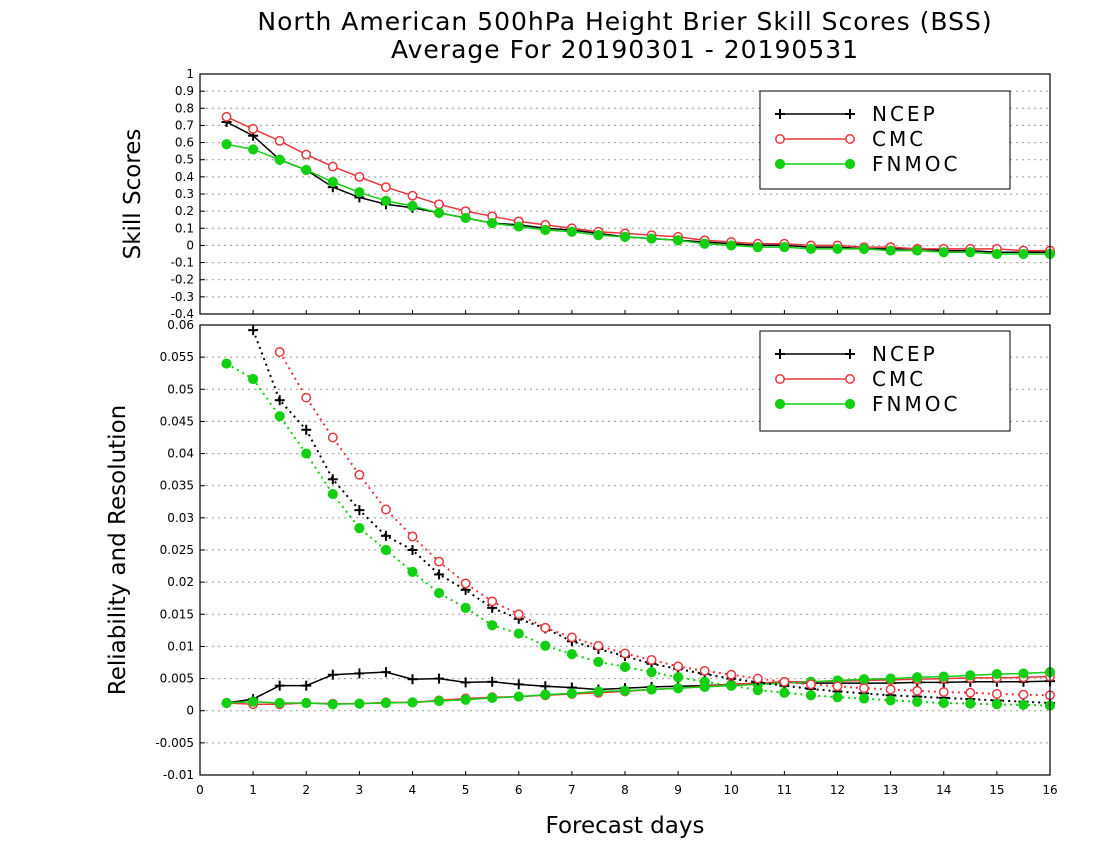 This screenshot has height=850, width=1100. What do you see at coordinates (849, 379) in the screenshot?
I see `legend-item-cmc: CMC` at bounding box center [849, 379].